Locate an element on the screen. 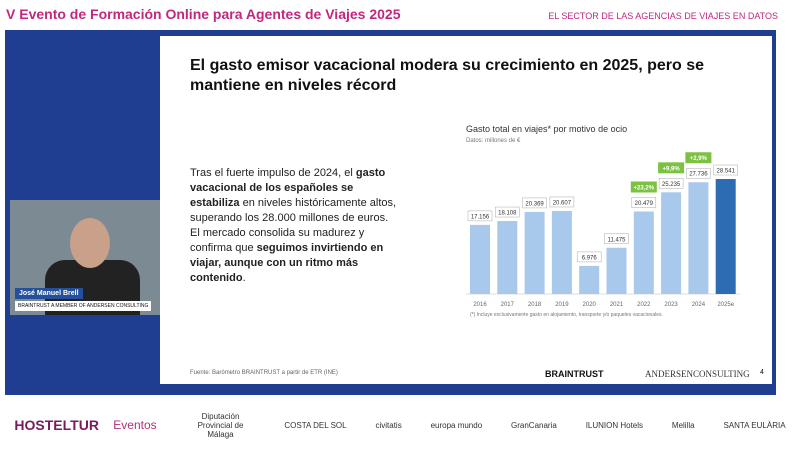  sponsor: GranCanaria is located at coordinates (534, 425).